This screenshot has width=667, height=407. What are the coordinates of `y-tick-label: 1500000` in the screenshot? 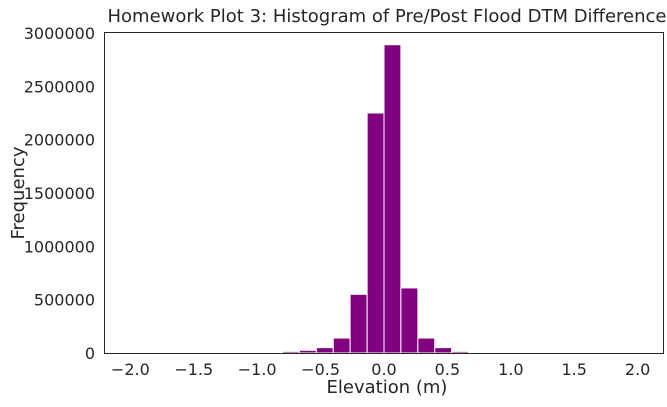 It's located at (59, 193).